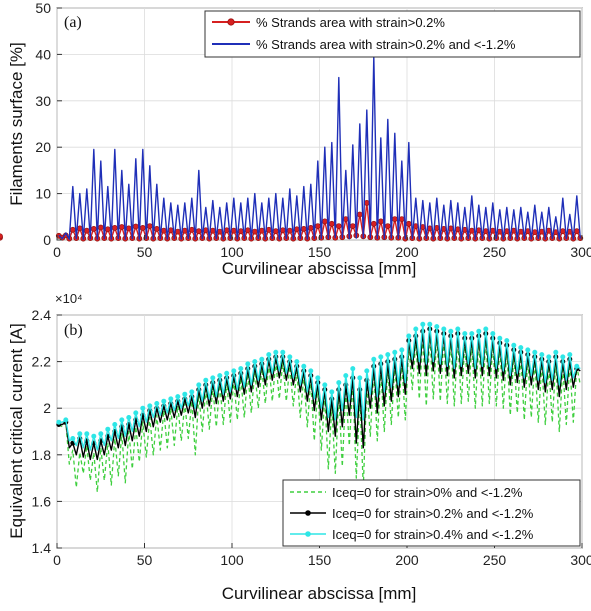 This screenshot has width=591, height=611. I want to click on b-x-tick-label: 300, so click(580, 560).